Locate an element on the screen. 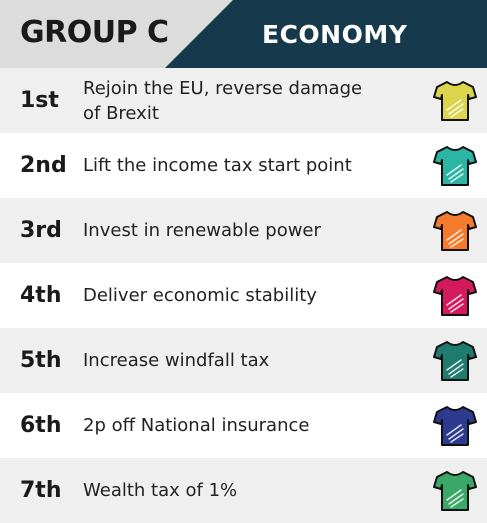 The width and height of the screenshot is (487, 523). item-text: Invest in renewable power is located at coordinates (202, 230).